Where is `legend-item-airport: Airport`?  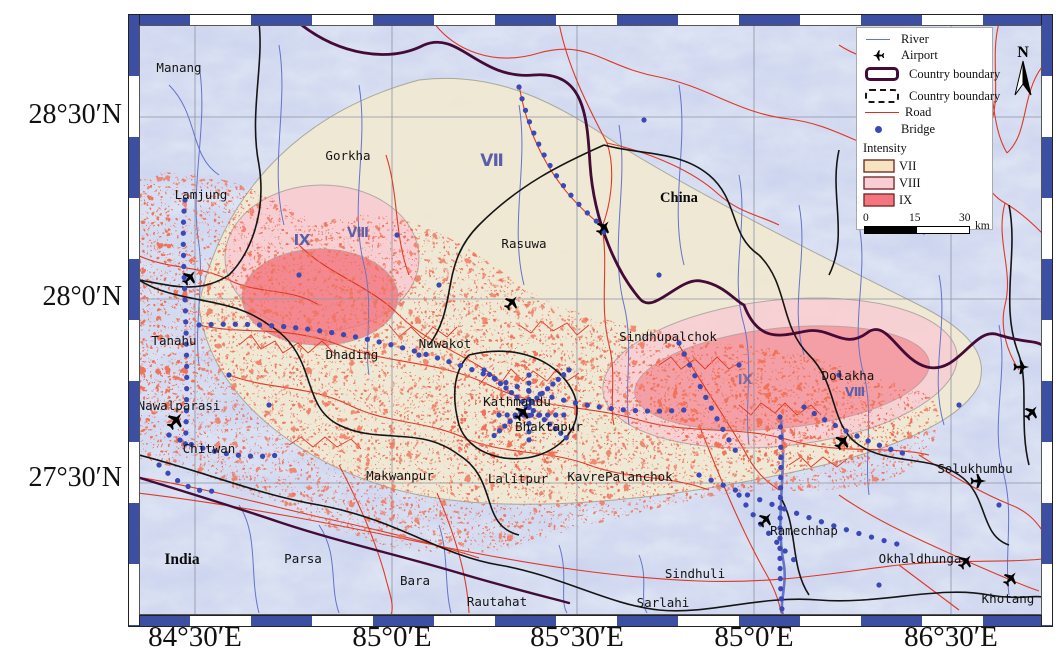 legend-item-airport: Airport is located at coordinates (927, 55).